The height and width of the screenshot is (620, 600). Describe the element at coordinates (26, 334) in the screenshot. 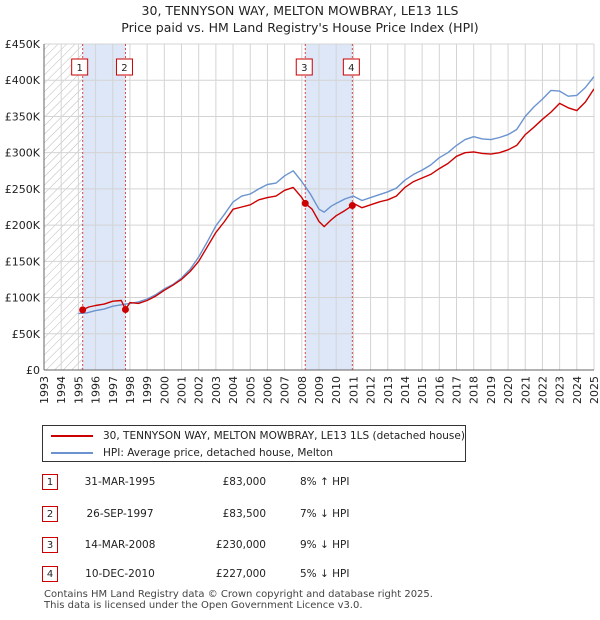

I see `y-tick-label: £50K` at that location.